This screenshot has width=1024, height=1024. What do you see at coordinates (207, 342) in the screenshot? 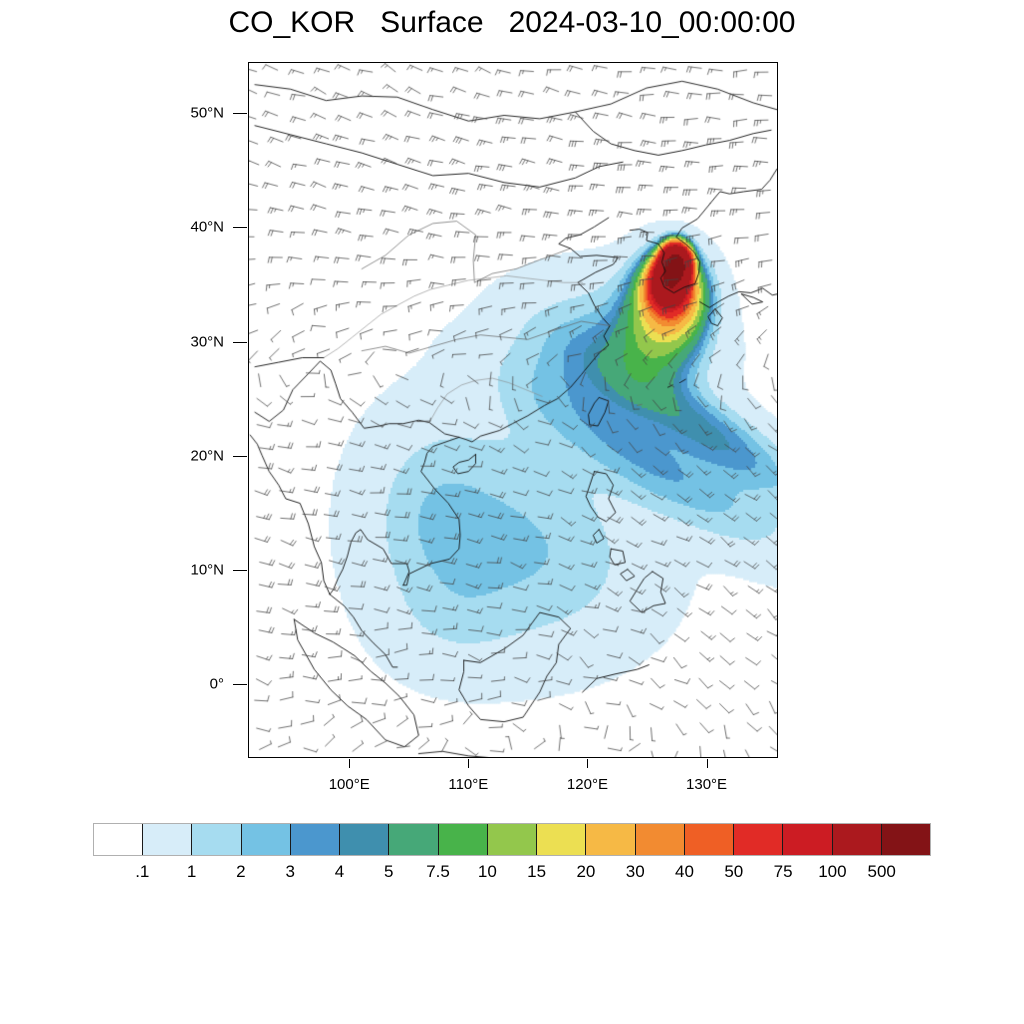
I see `latitude-tick-label: 30°N` at bounding box center [207, 342].